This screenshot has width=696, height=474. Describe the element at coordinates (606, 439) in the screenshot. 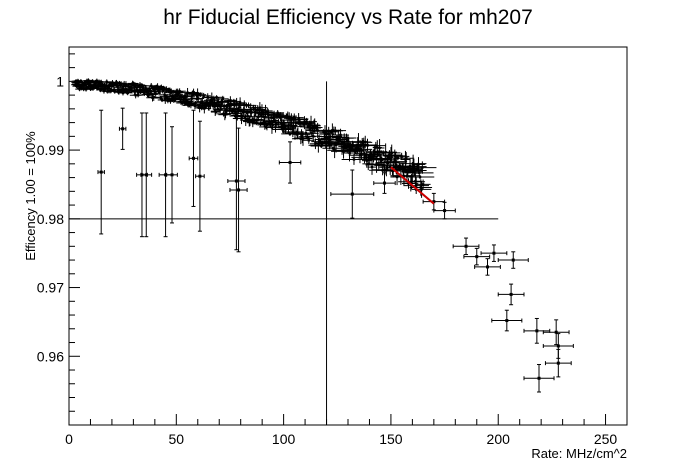

I see `x-tick-label: 250` at that location.